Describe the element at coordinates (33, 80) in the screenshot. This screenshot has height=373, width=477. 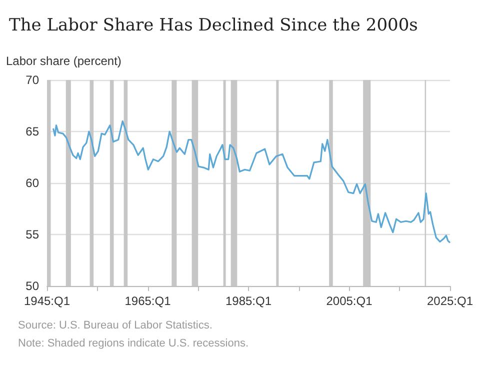
I see `y-tick-label: 70` at that location.